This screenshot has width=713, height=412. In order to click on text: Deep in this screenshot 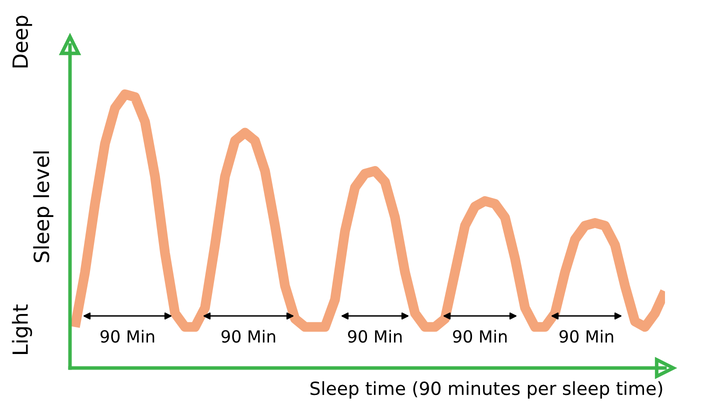, I will do `click(22, 42)`.